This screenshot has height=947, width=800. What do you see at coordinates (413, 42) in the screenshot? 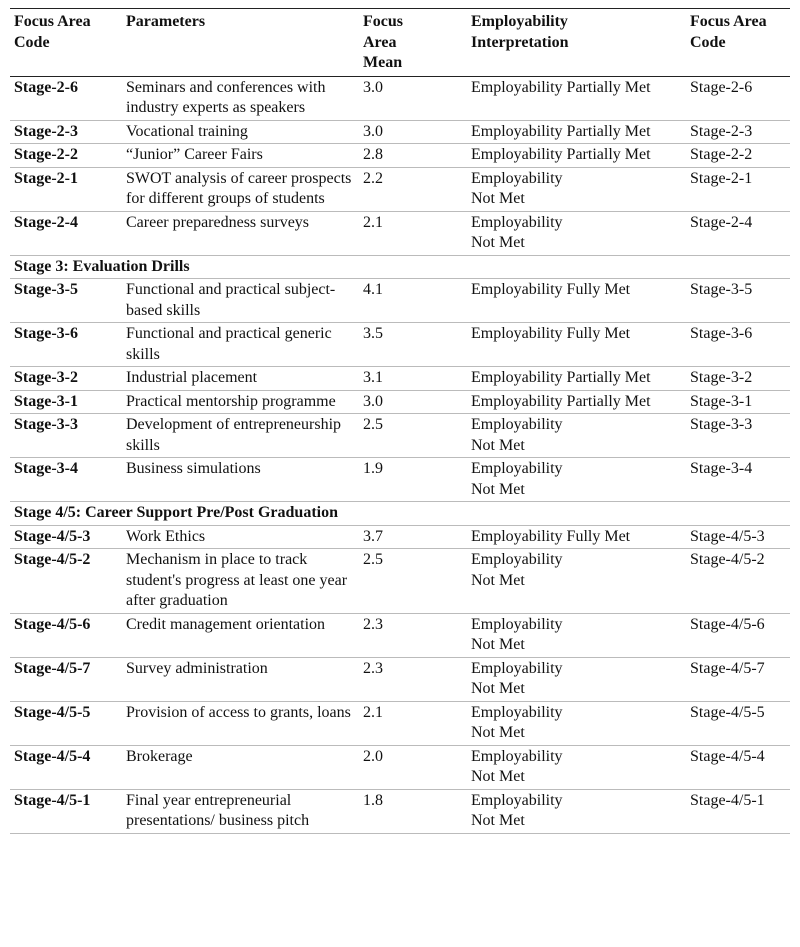
I see `header-cell: Focus Area Mean` at bounding box center [413, 42].